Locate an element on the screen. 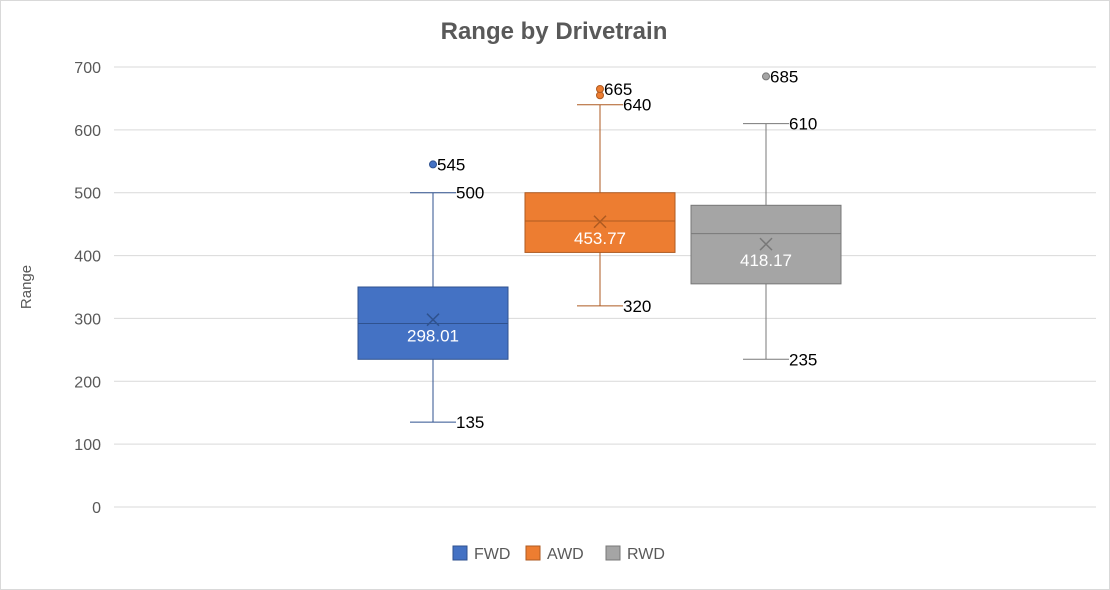  y-tick-label-100: 100 is located at coordinates (87, 445).